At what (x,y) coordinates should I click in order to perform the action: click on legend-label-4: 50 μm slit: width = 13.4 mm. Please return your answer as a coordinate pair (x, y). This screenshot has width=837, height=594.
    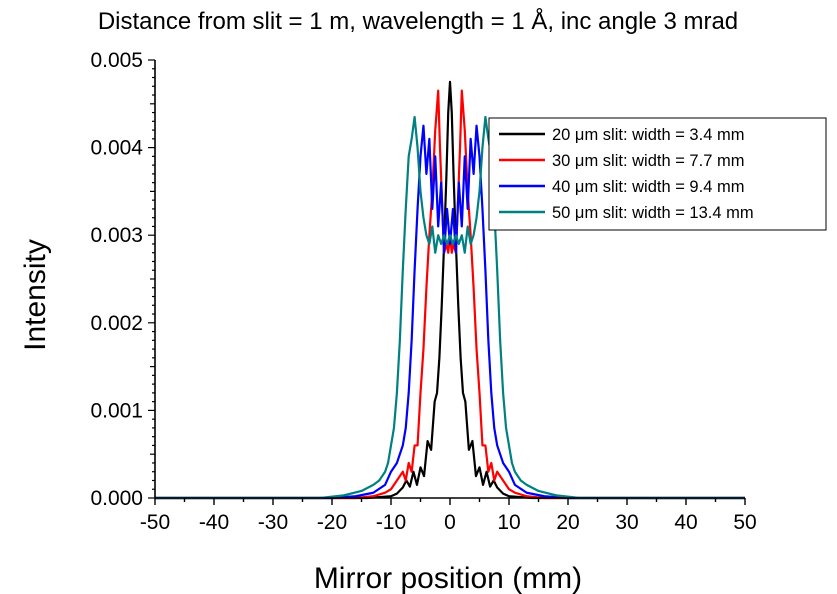
    Looking at the image, I should click on (653, 213).